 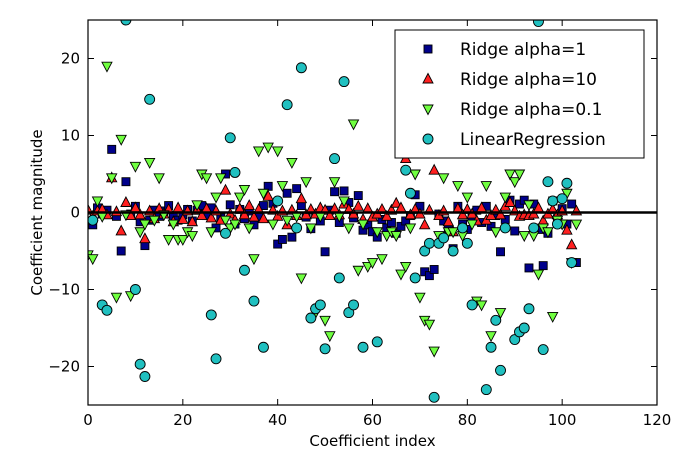 I want to click on y-axis-label: Coefficient magnitude, so click(x=37, y=212).